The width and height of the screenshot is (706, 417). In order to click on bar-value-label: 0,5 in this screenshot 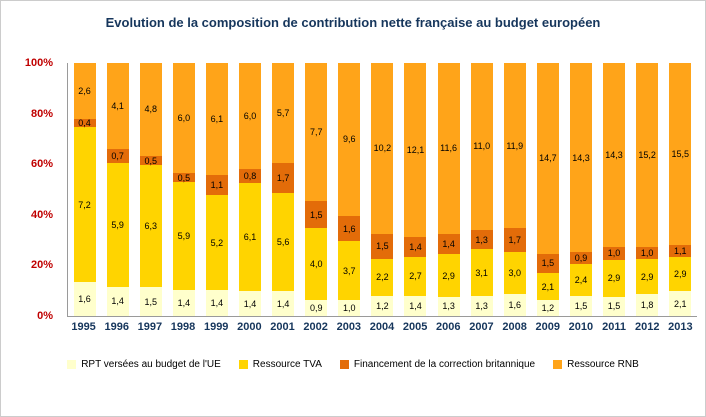, I will do `click(150, 160)`.